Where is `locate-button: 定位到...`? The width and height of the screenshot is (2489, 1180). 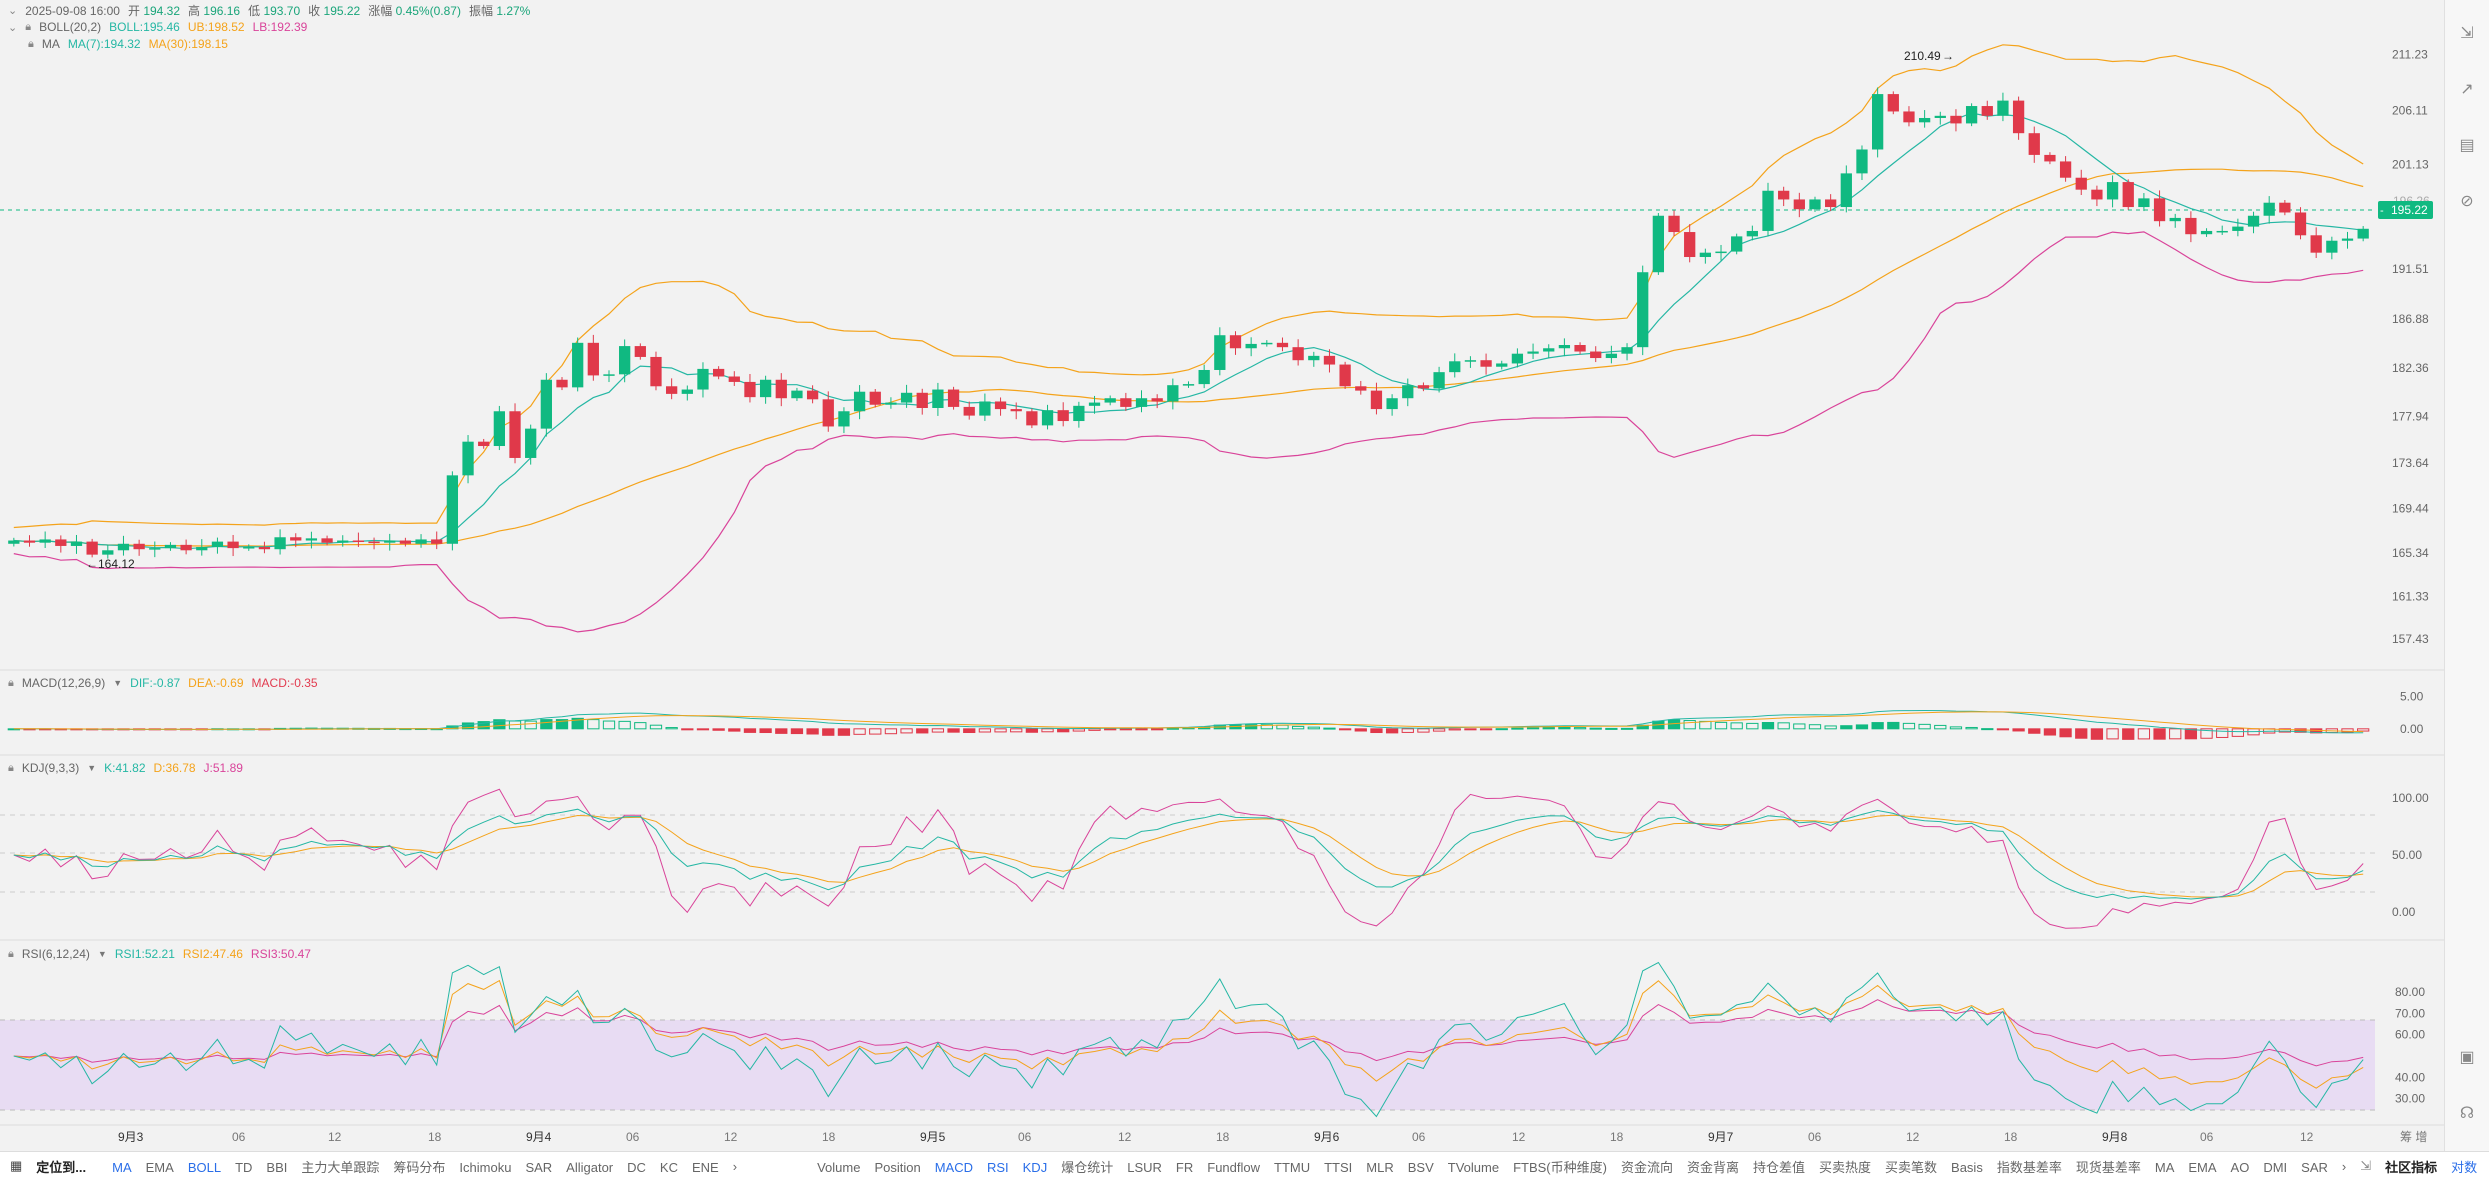
locate-button: 定位到... is located at coordinates (61, 1167).